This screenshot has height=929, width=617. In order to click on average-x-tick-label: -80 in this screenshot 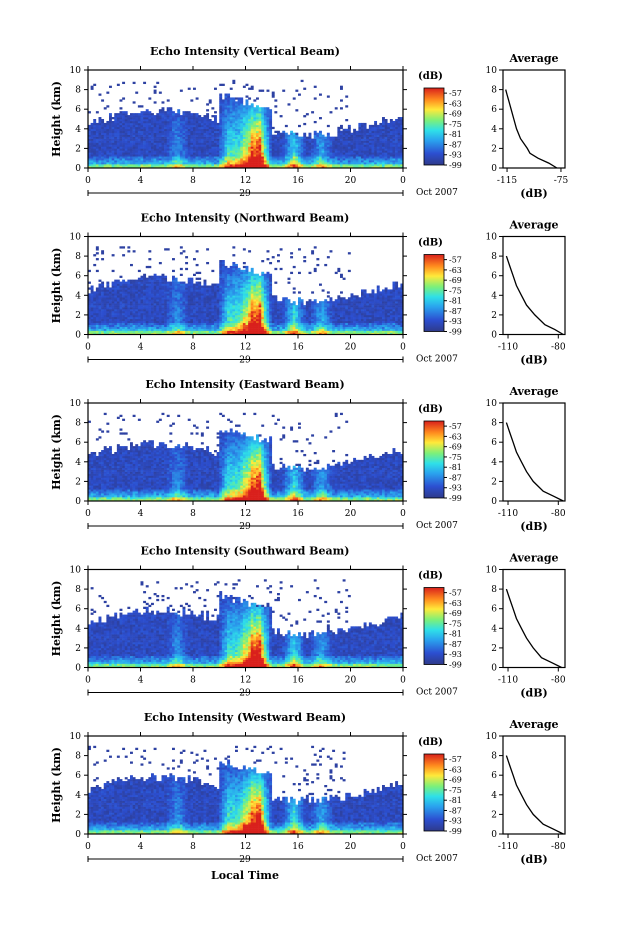, I will do `click(558, 847)`.